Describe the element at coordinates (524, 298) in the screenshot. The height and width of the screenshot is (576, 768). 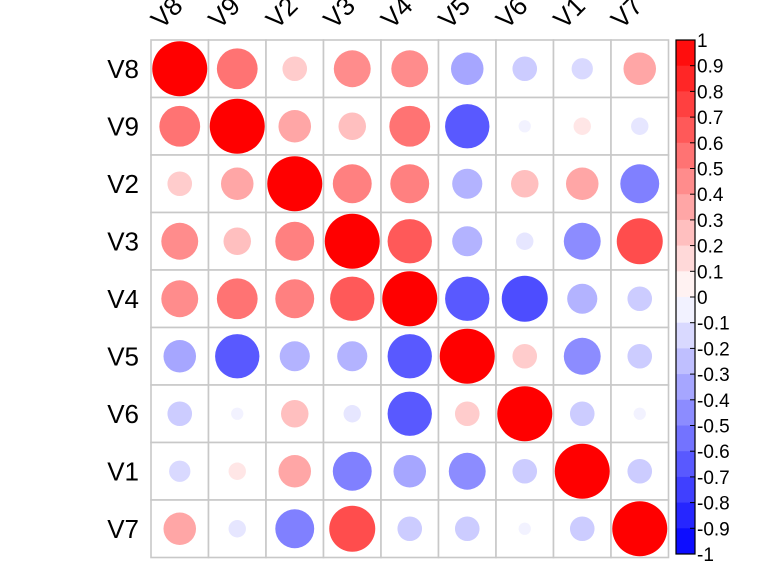
I see `corr-circle-v4-v6` at that location.